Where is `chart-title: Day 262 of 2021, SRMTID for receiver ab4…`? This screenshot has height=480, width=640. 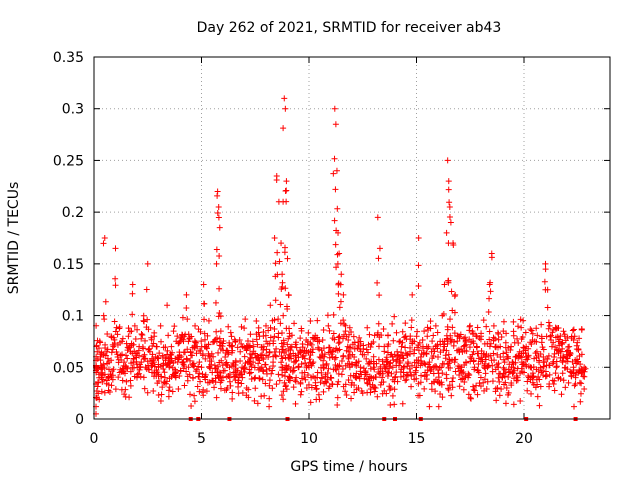 chart-title: Day 262 of 2021, SRMTID for receiver ab4… is located at coordinates (349, 28).